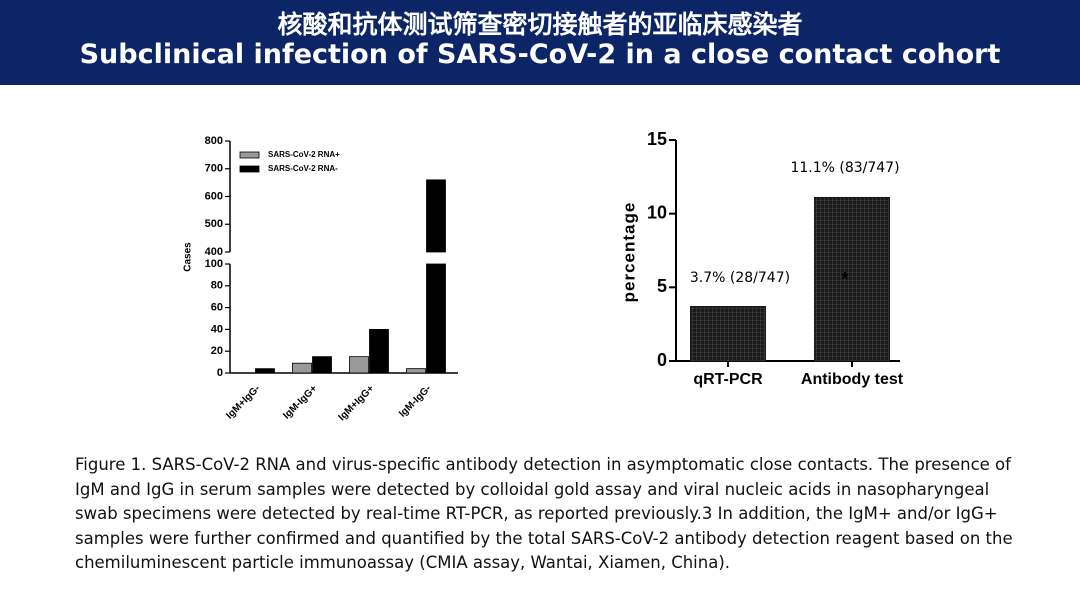  I want to click on title-cn: 核酸和抗体测试筛查密切接触者的亚临床感染者, so click(540, 24).